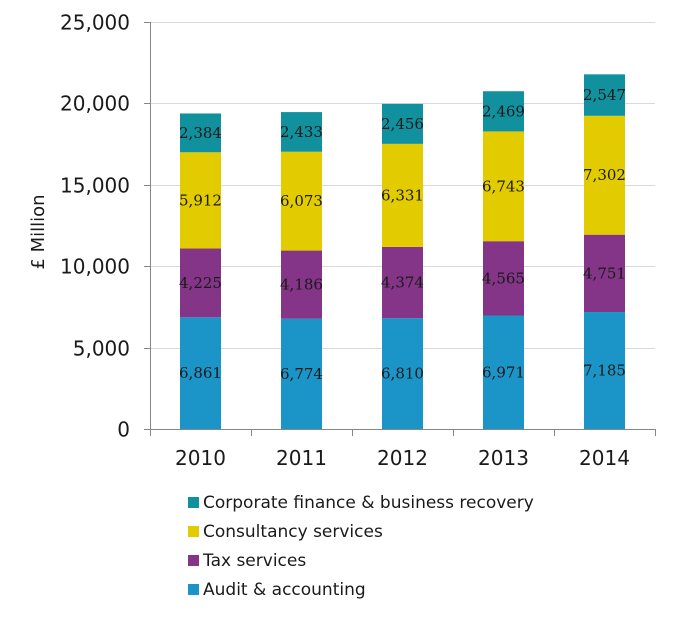 The image size is (678, 631). Describe the element at coordinates (38, 231) in the screenshot. I see `y-axis-title: £ Million` at that location.